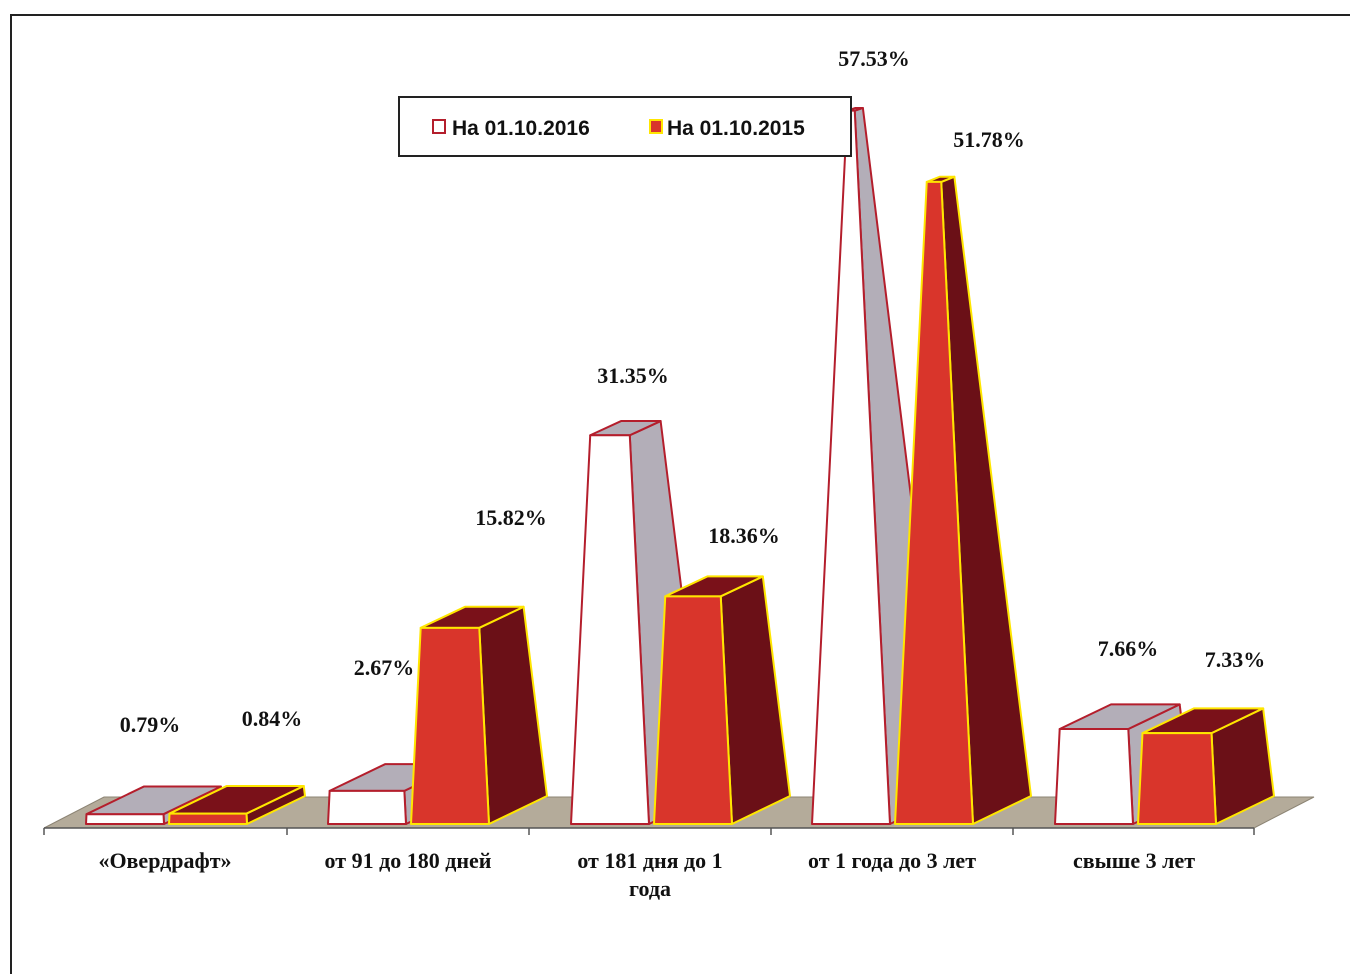 The width and height of the screenshot is (1350, 974). What do you see at coordinates (150, 724) in the screenshot?
I see `data-label: 0.79%` at bounding box center [150, 724].